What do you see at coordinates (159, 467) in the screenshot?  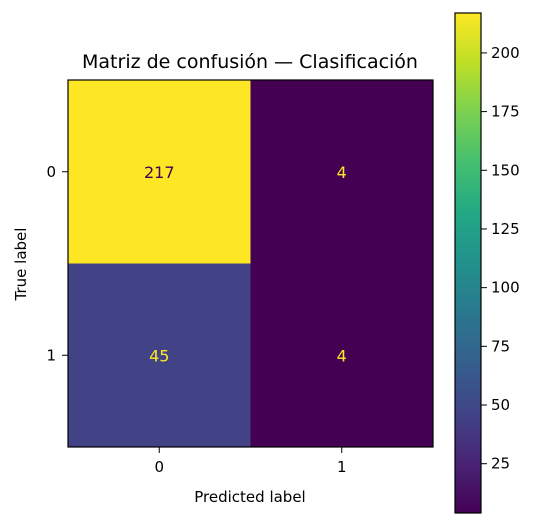 I see `x-tick-label: 0` at bounding box center [159, 467].